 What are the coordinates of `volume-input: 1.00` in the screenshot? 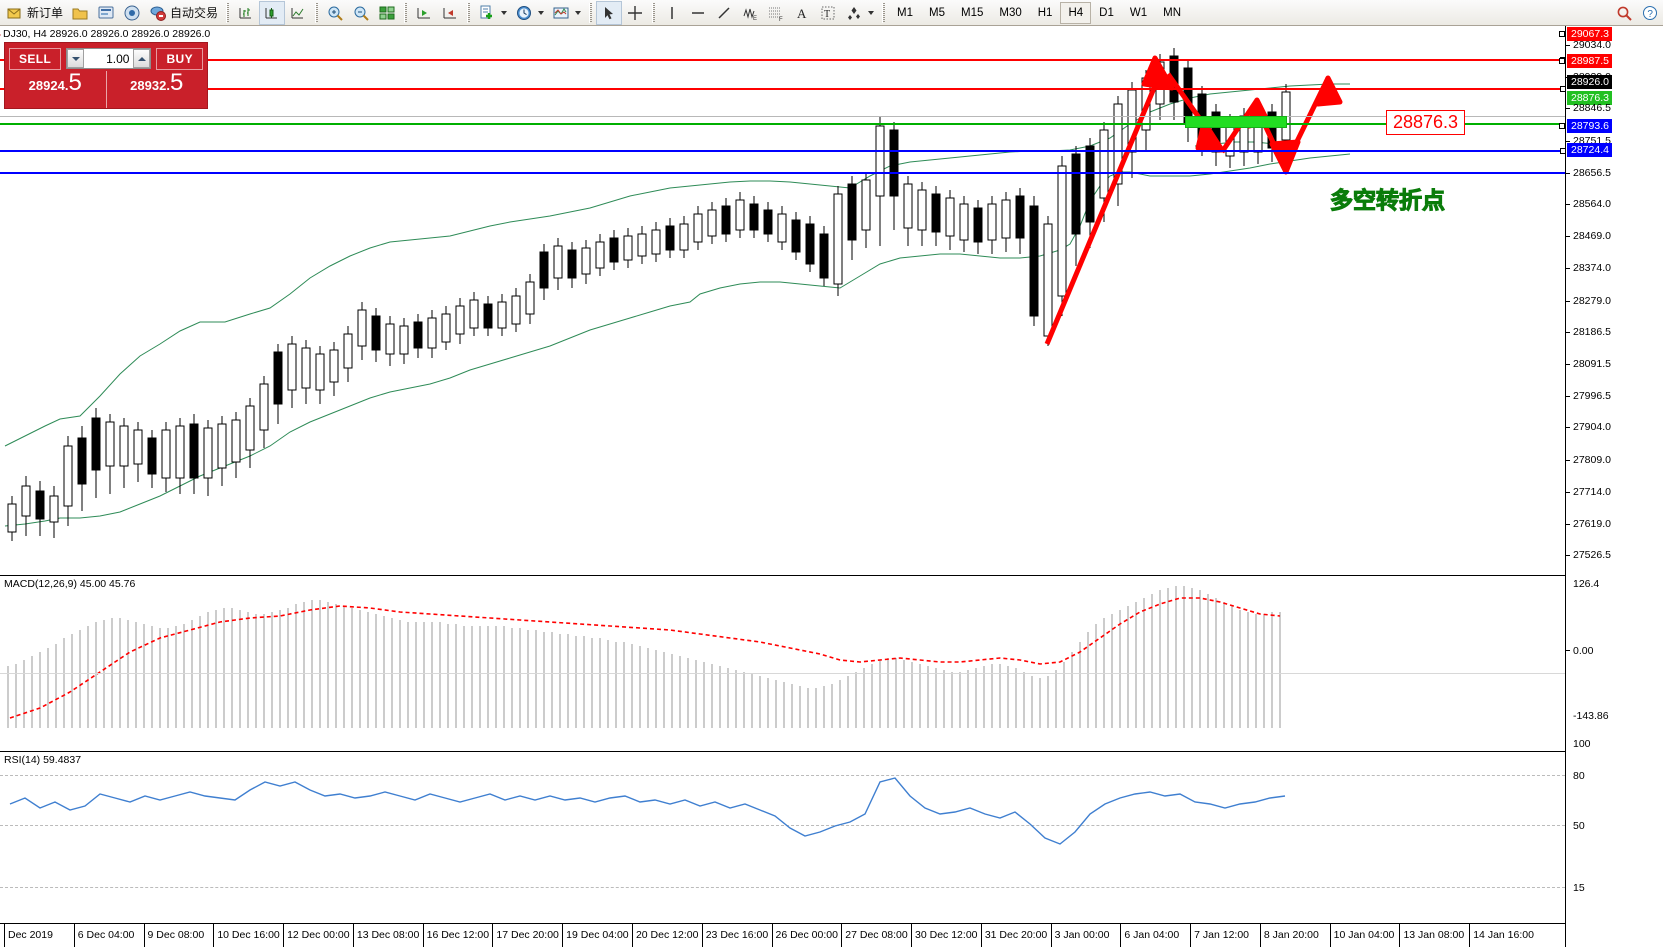 It's located at (109, 58).